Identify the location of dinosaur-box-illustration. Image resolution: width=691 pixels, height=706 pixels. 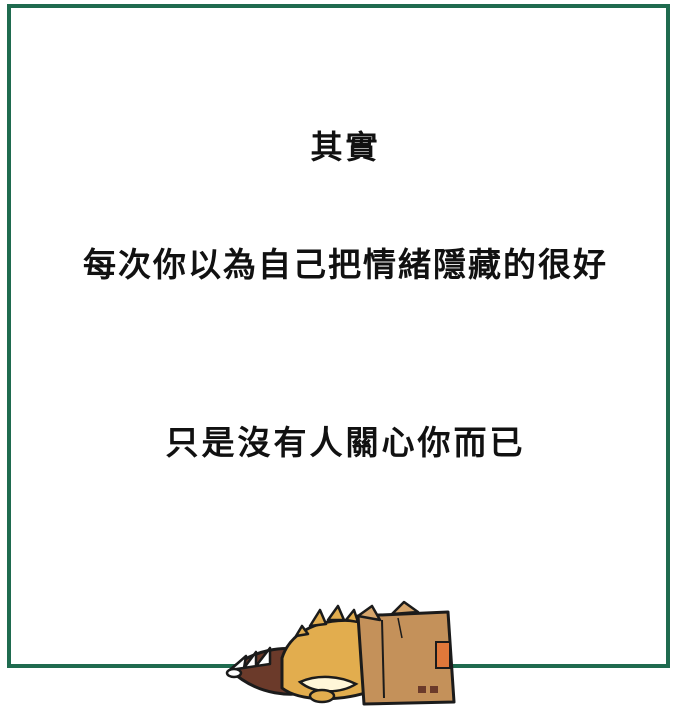
(340, 653).